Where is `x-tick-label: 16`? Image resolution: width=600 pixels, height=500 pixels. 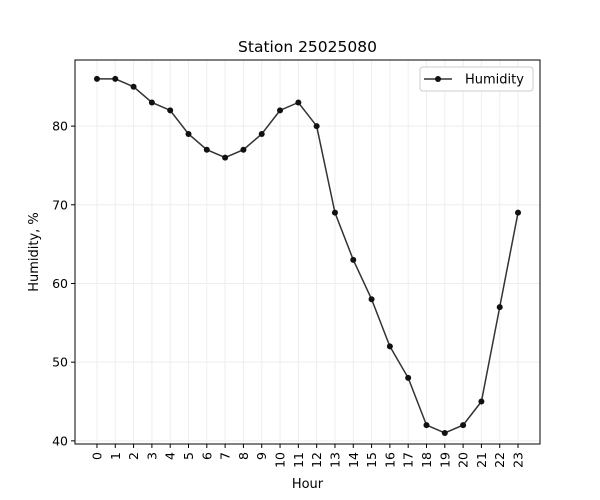
x-tick-label: 16 is located at coordinates (389, 460).